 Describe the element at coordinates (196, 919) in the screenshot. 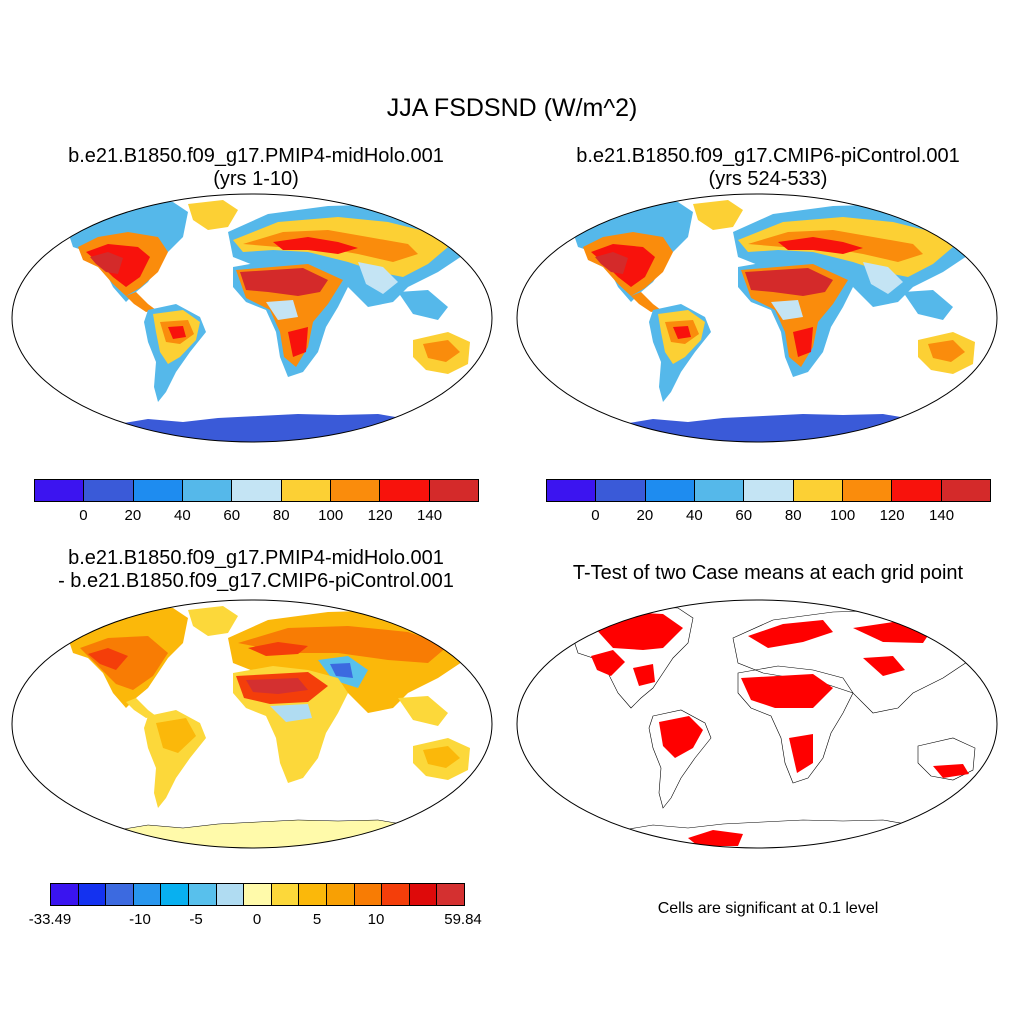

I see `tick-label: -5` at that location.